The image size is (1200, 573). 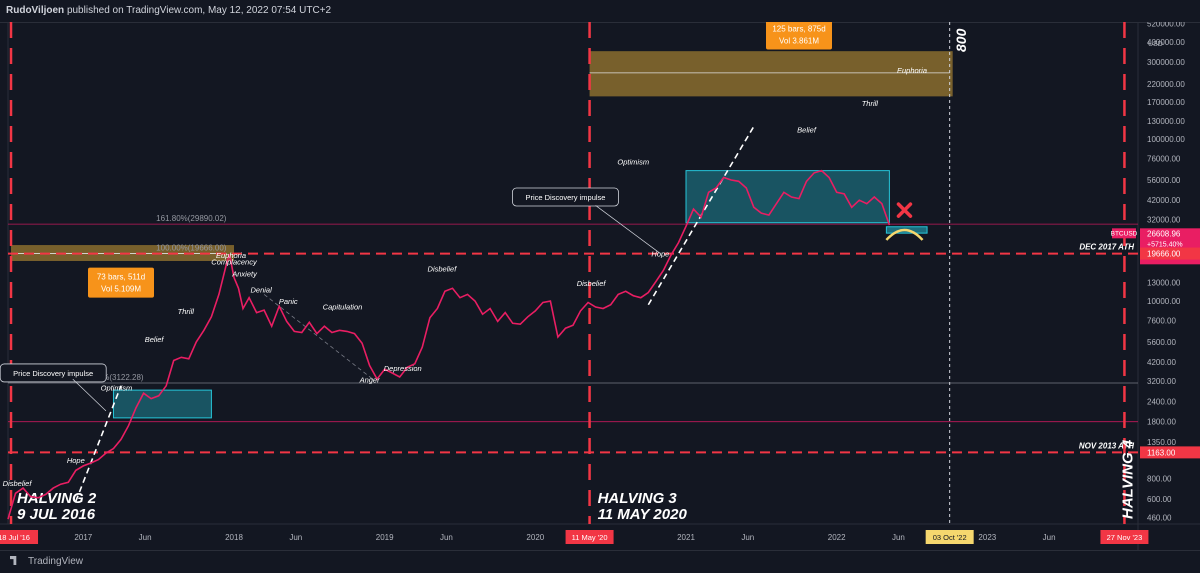 I want to click on x-tick-label: 2019, so click(x=385, y=537).